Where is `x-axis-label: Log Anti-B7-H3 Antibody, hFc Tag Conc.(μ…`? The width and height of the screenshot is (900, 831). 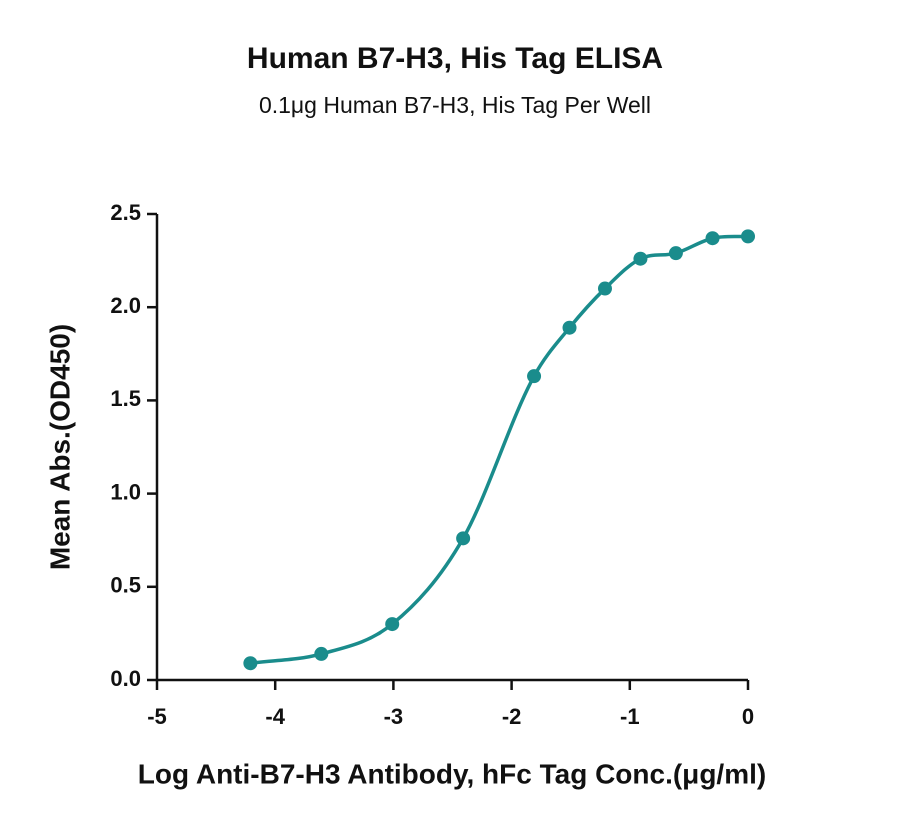
x-axis-label: Log Anti-B7-H3 Antibody, hFc Tag Conc.(μ… is located at coordinates (452, 773).